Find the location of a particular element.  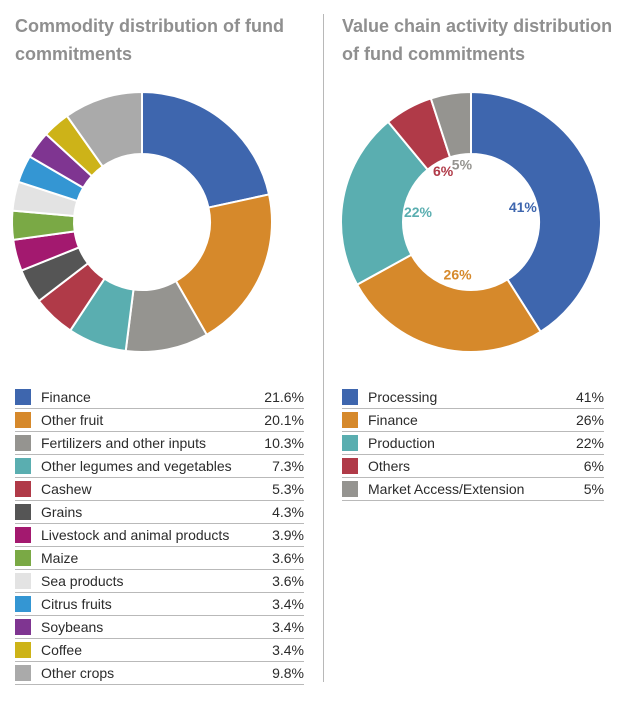

legend-label: Grains is located at coordinates (62, 512).